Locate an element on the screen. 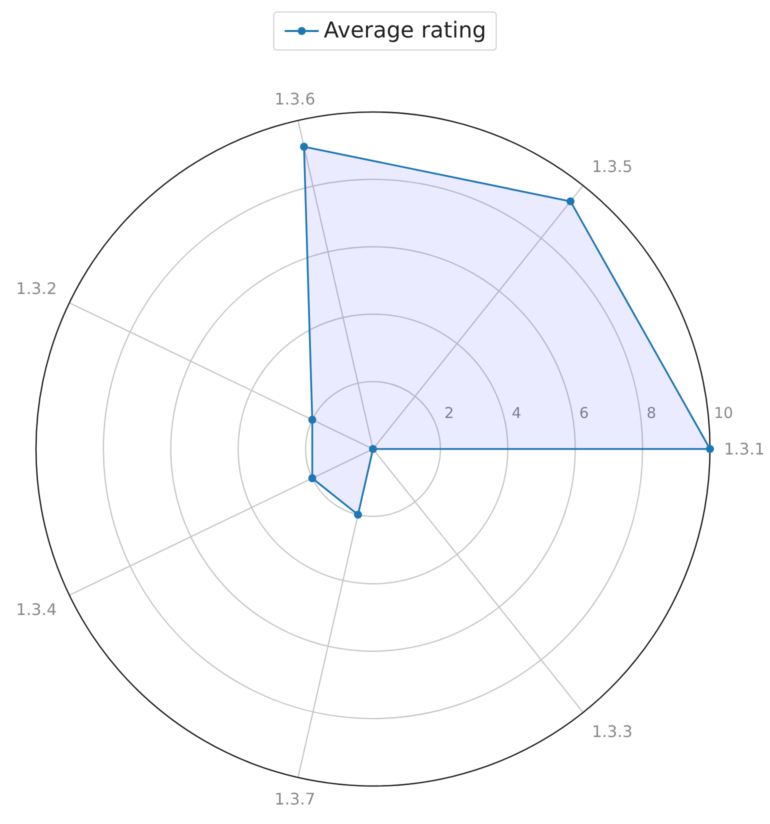 The image size is (770, 824). y-tick-label: 6 is located at coordinates (584, 413).